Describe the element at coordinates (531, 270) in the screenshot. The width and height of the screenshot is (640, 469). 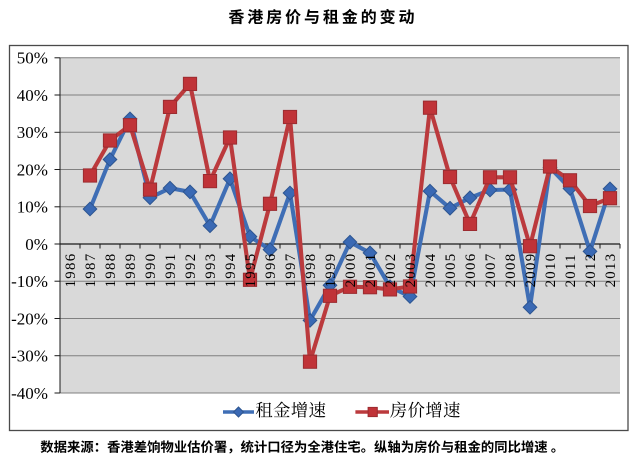
I see `svg-text: 2009` at that location.